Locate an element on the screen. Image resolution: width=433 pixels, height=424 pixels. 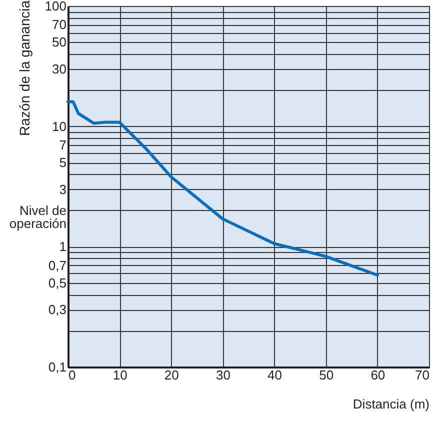
x-tick-label: 50 is located at coordinates (326, 375).